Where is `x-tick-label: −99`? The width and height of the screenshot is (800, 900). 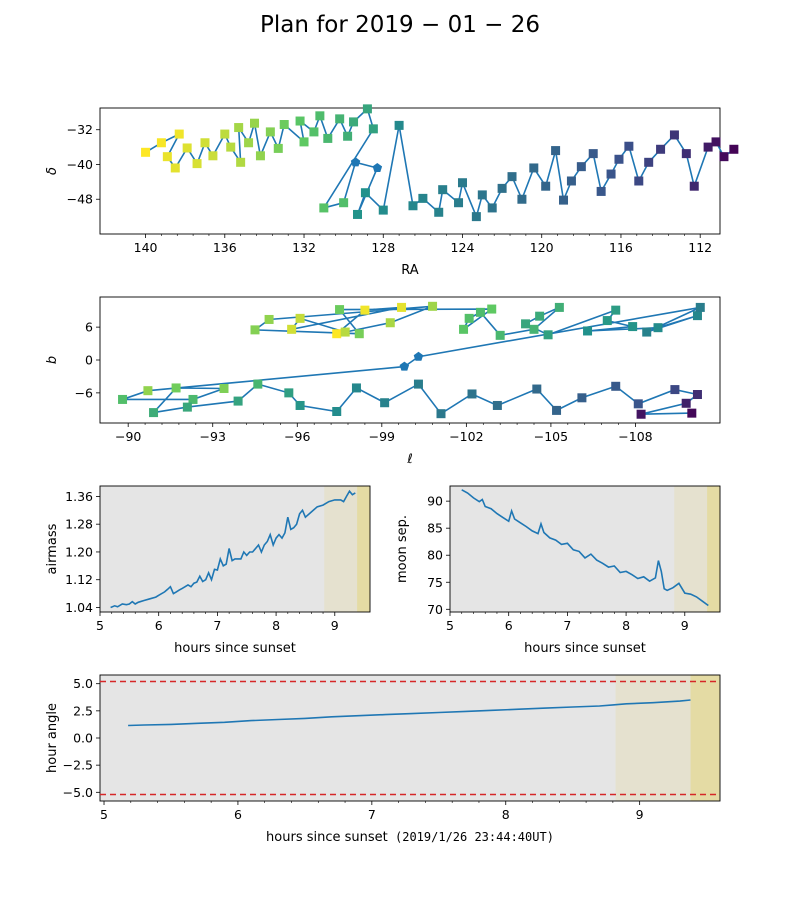
x-tick-label: −99 is located at coordinates (382, 436).